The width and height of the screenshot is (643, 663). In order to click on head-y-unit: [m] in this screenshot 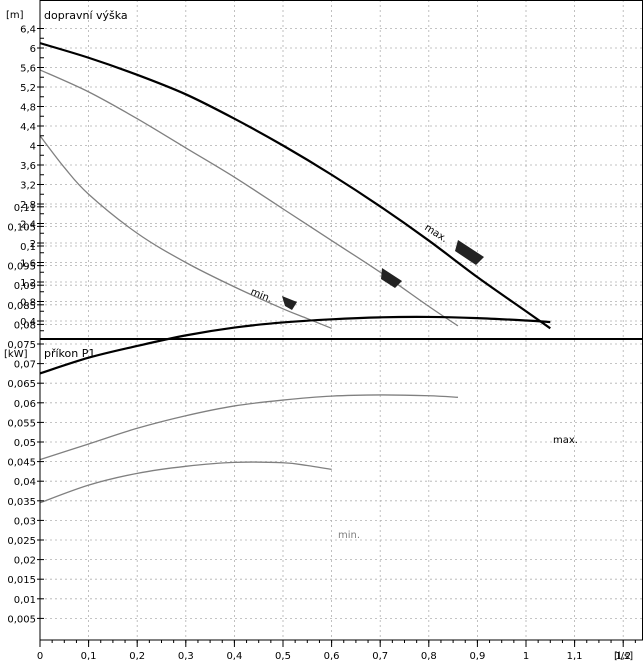, I will do `click(15, 15)`.